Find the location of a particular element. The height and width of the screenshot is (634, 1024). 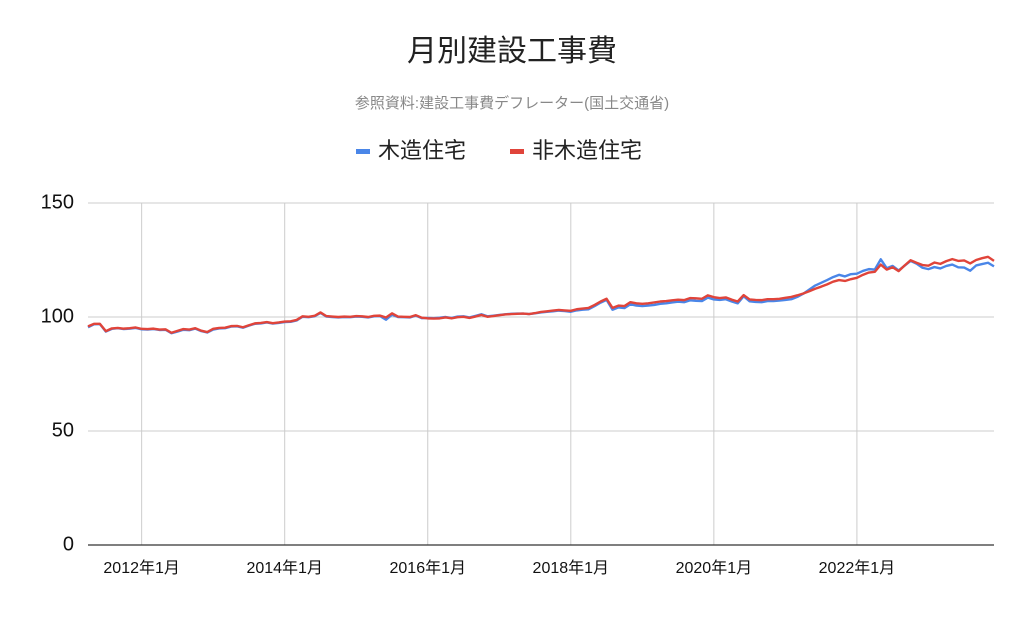

chart-subtitle: 参照資料:建設工事費デフレーター(国土交通省) is located at coordinates (512, 103).